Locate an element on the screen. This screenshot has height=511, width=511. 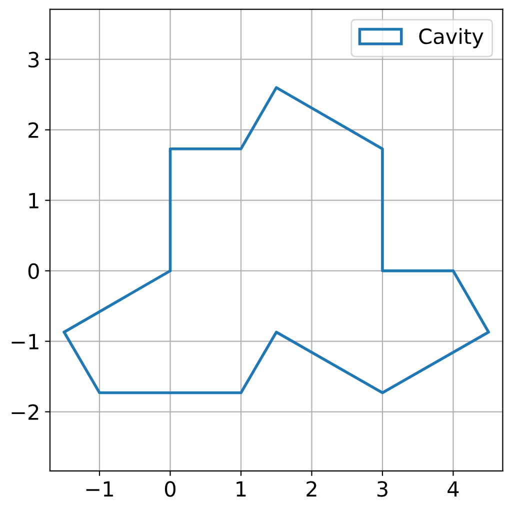
x-tick-label: 3 is located at coordinates (382, 489).